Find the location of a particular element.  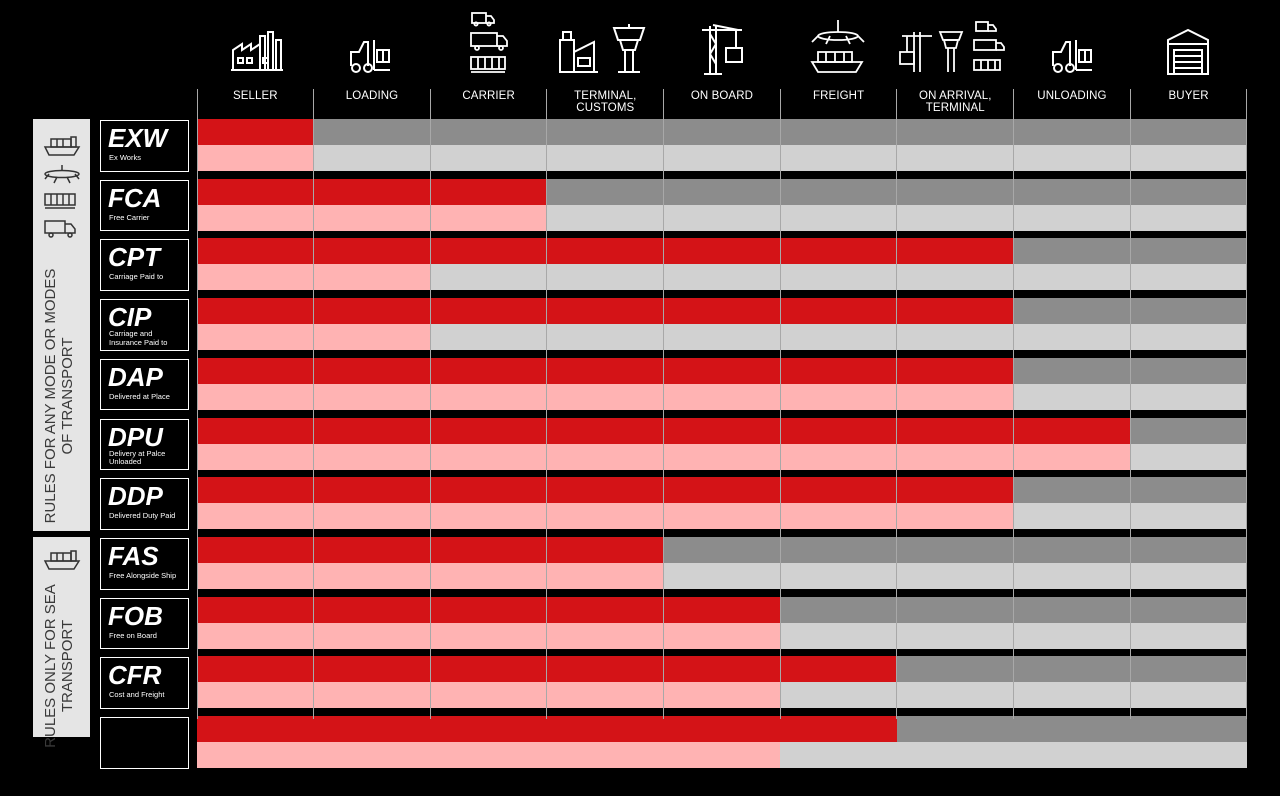

column-header: CARRIER is located at coordinates (488, 96).